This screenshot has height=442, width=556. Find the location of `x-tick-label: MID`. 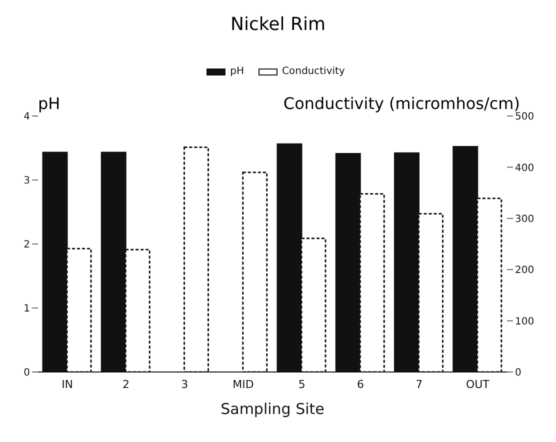

x-tick-label: MID is located at coordinates (243, 384).